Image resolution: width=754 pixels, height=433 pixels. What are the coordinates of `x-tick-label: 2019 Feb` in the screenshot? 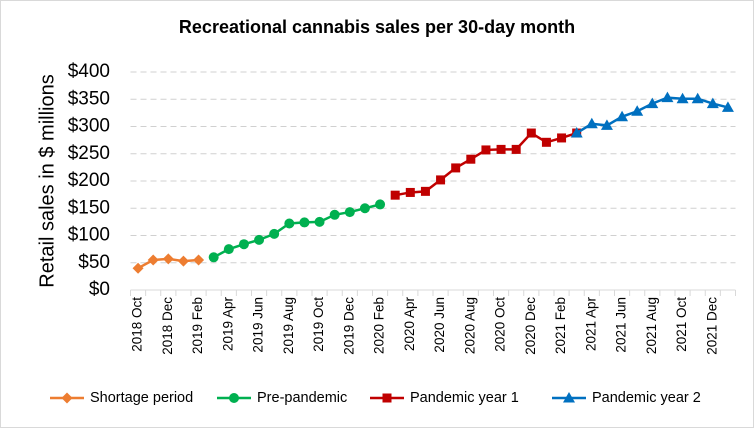 It's located at (197, 325).